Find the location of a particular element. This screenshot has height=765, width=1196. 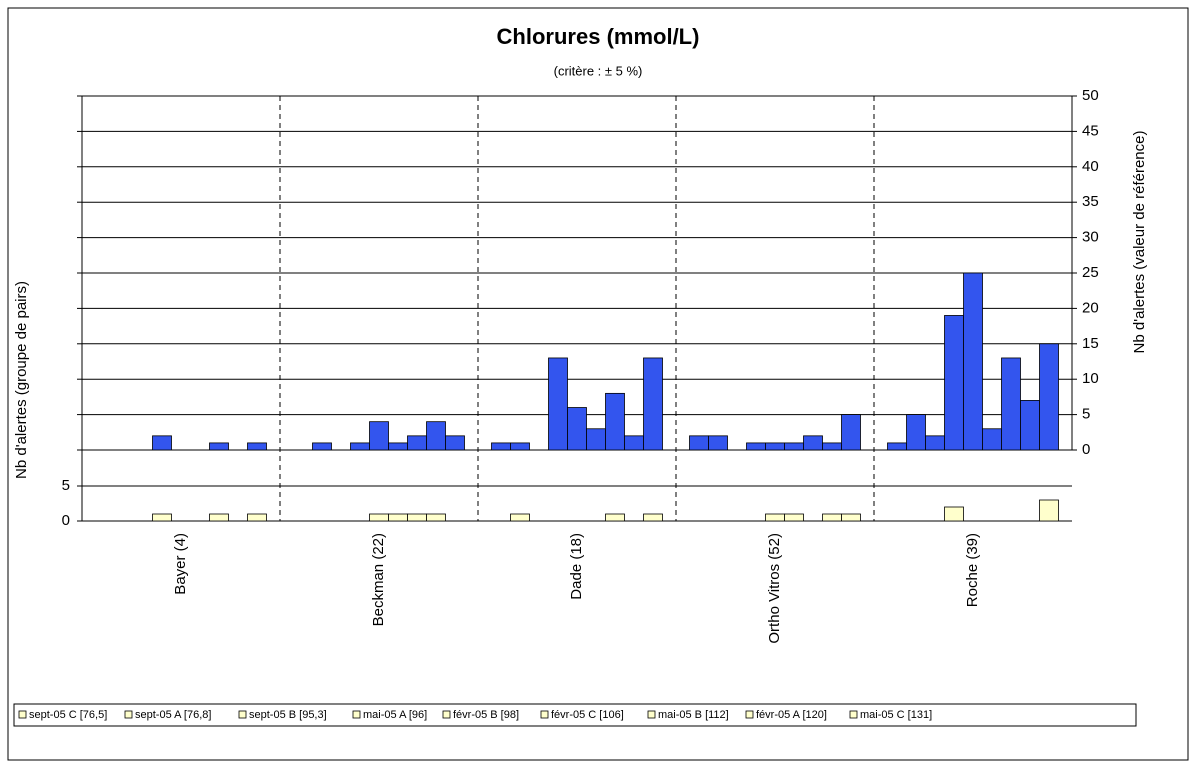

y2-tick-label: 20 is located at coordinates (1090, 307).